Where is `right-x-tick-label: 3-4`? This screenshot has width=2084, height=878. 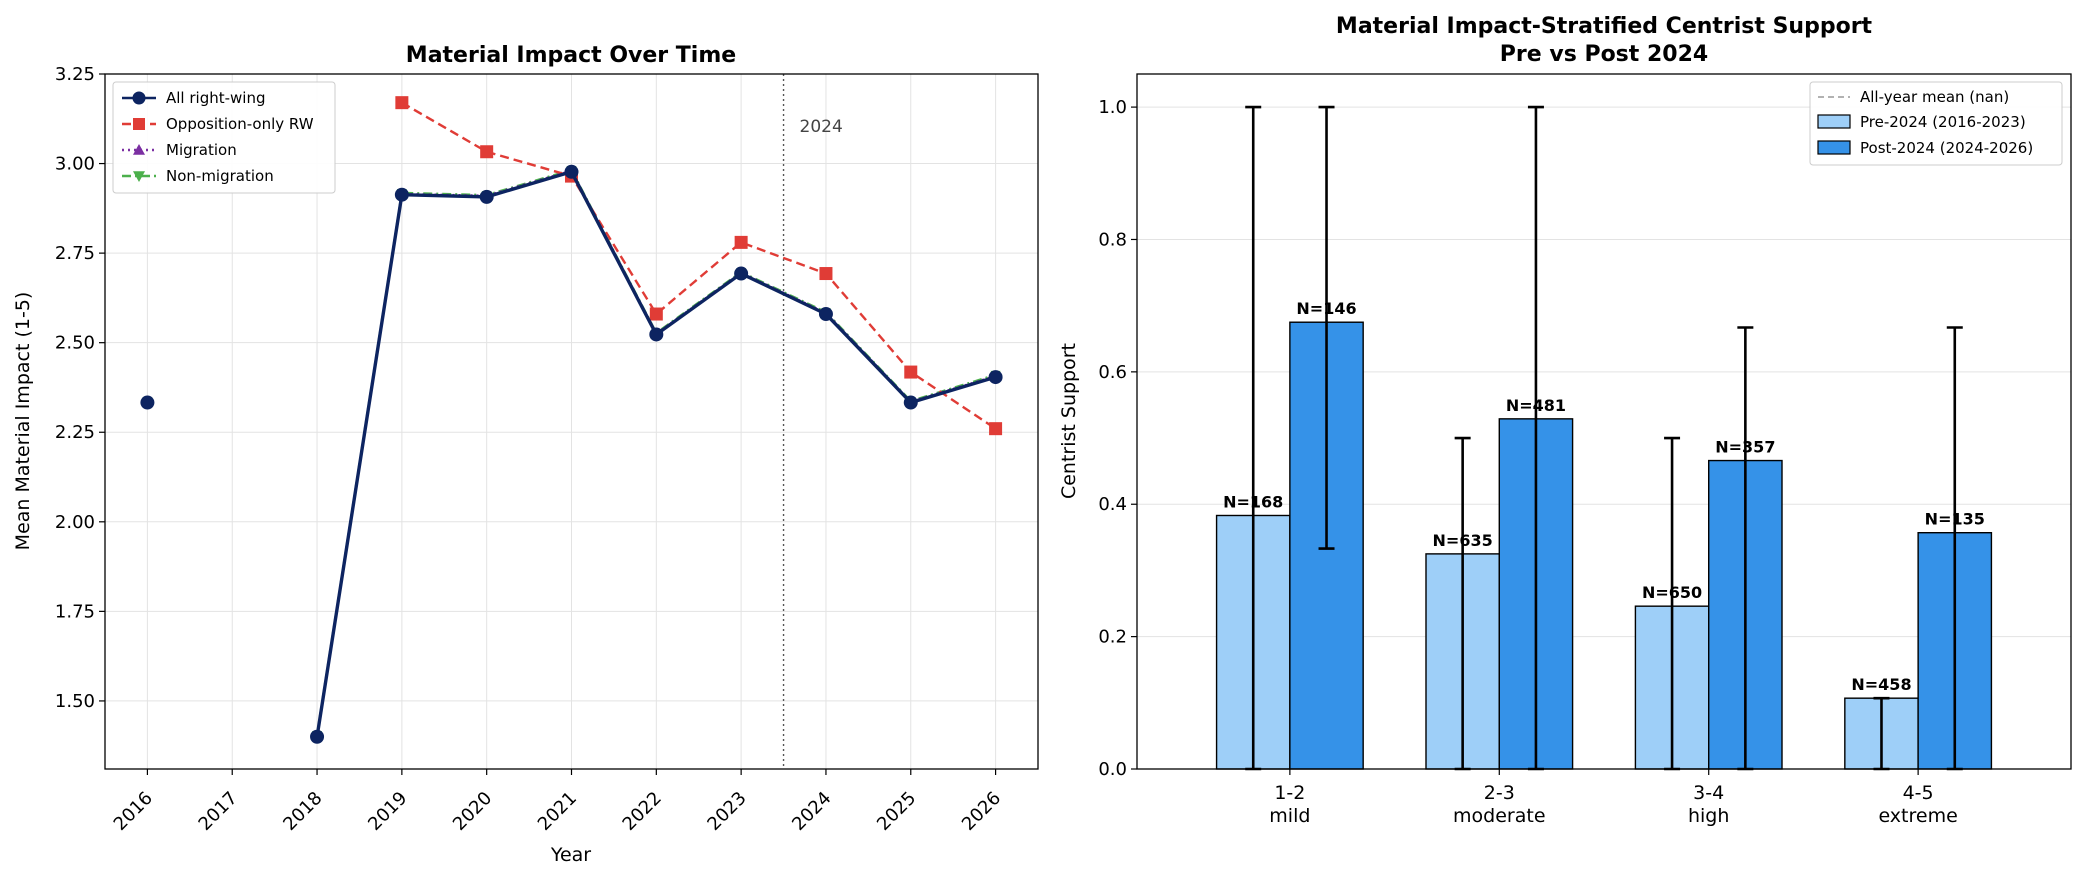 right-x-tick-label: 3-4 is located at coordinates (1708, 793).